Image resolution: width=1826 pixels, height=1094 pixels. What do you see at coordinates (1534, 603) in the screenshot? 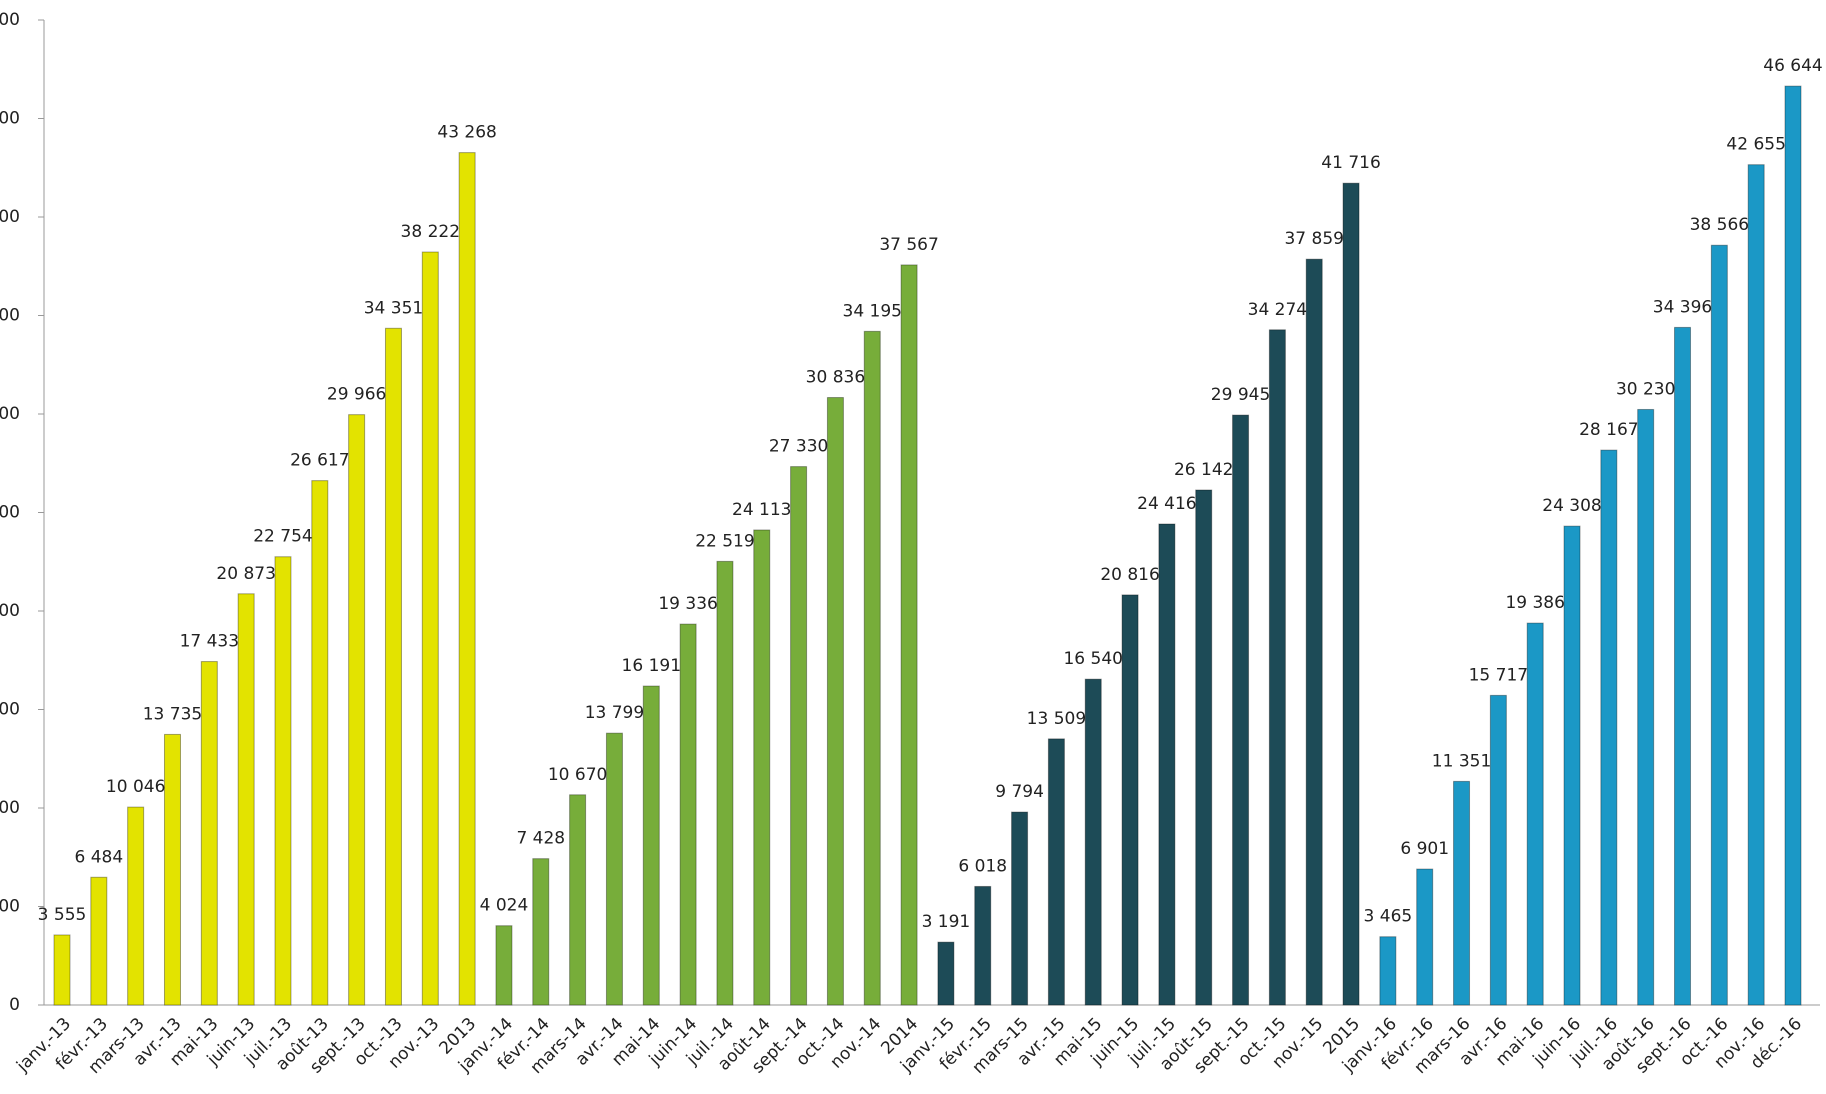
I see `data-label: 19 386` at bounding box center [1534, 603].